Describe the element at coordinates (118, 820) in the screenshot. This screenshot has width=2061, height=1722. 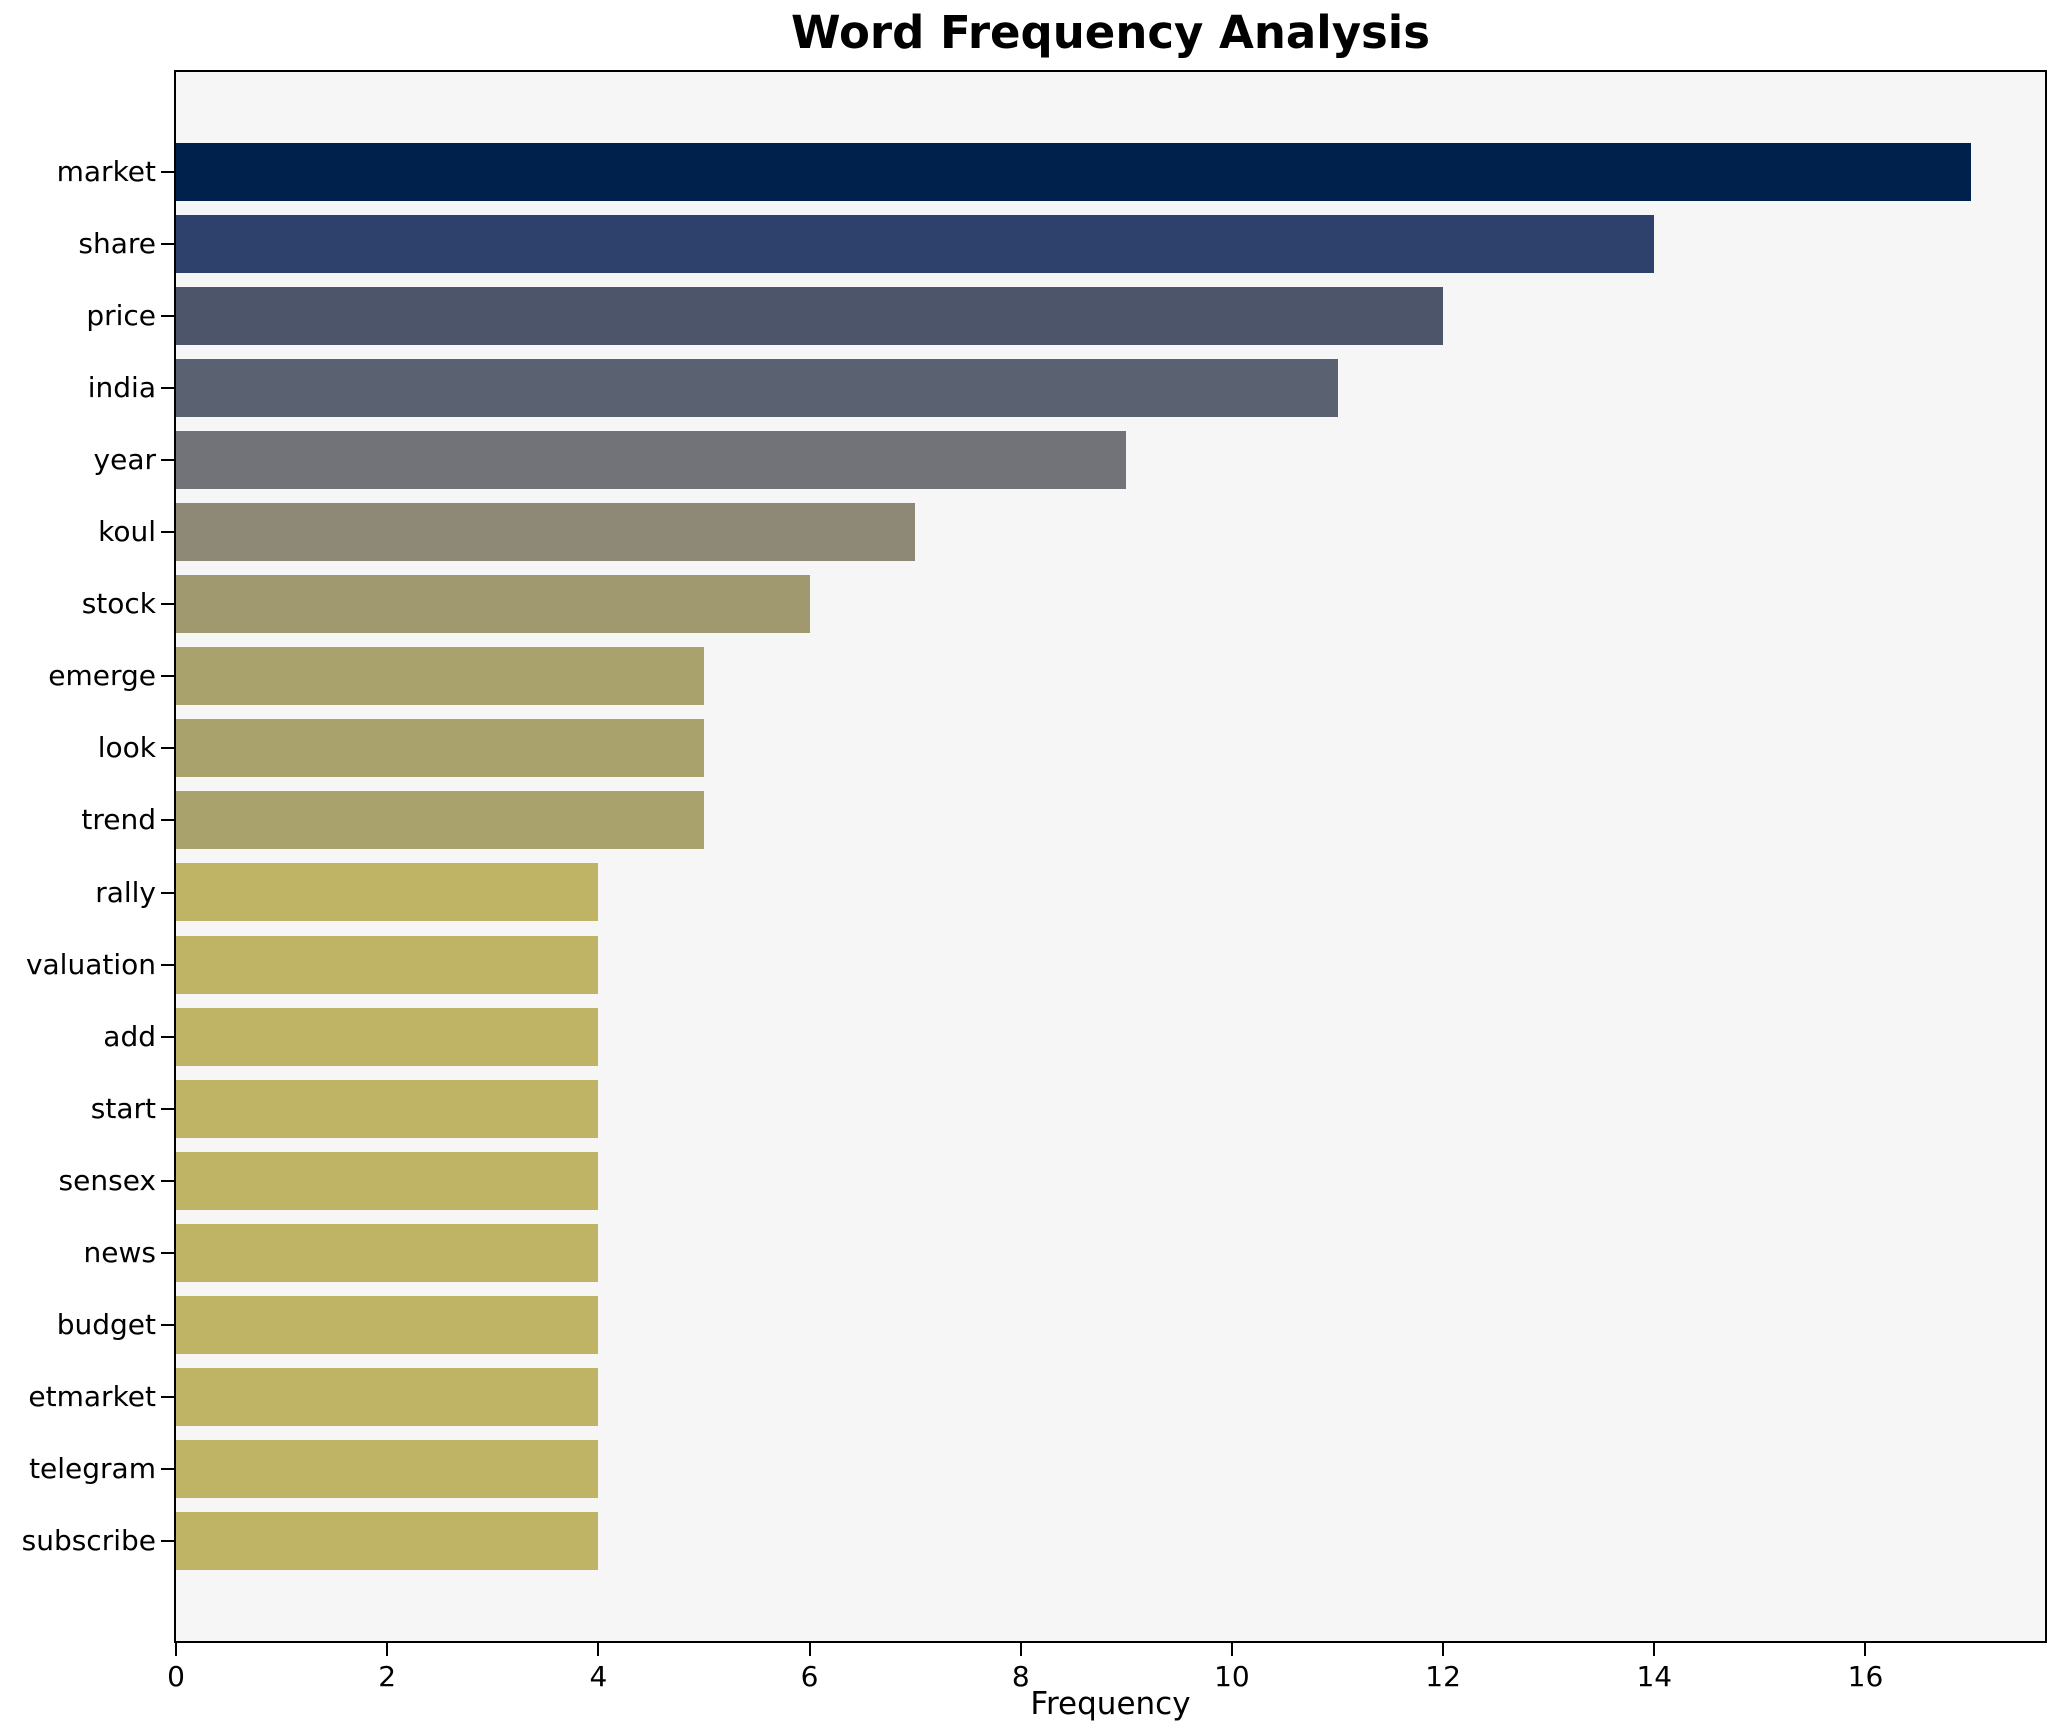
I see `y-tick-label-trend: trend` at that location.